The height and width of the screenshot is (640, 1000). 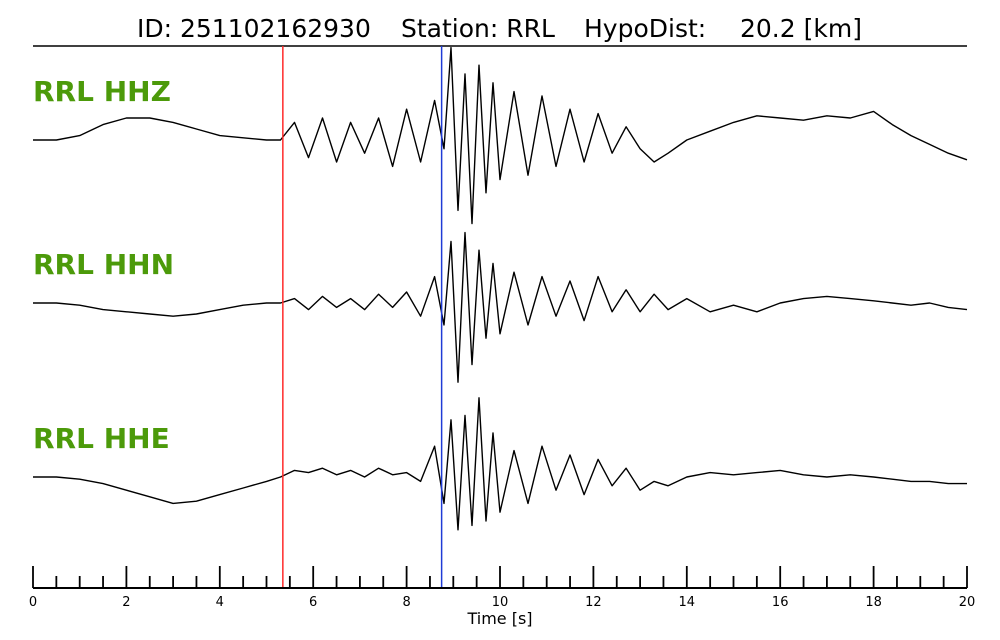 What do you see at coordinates (313, 602) in the screenshot?
I see `tick-label: 6` at bounding box center [313, 602].